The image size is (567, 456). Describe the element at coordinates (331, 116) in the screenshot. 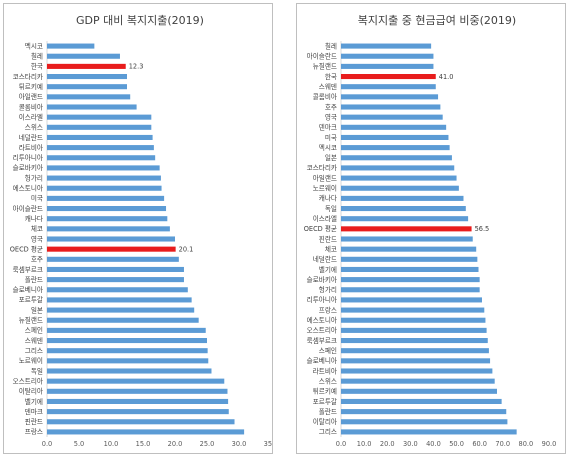

I see `category-label: 영국` at that location.